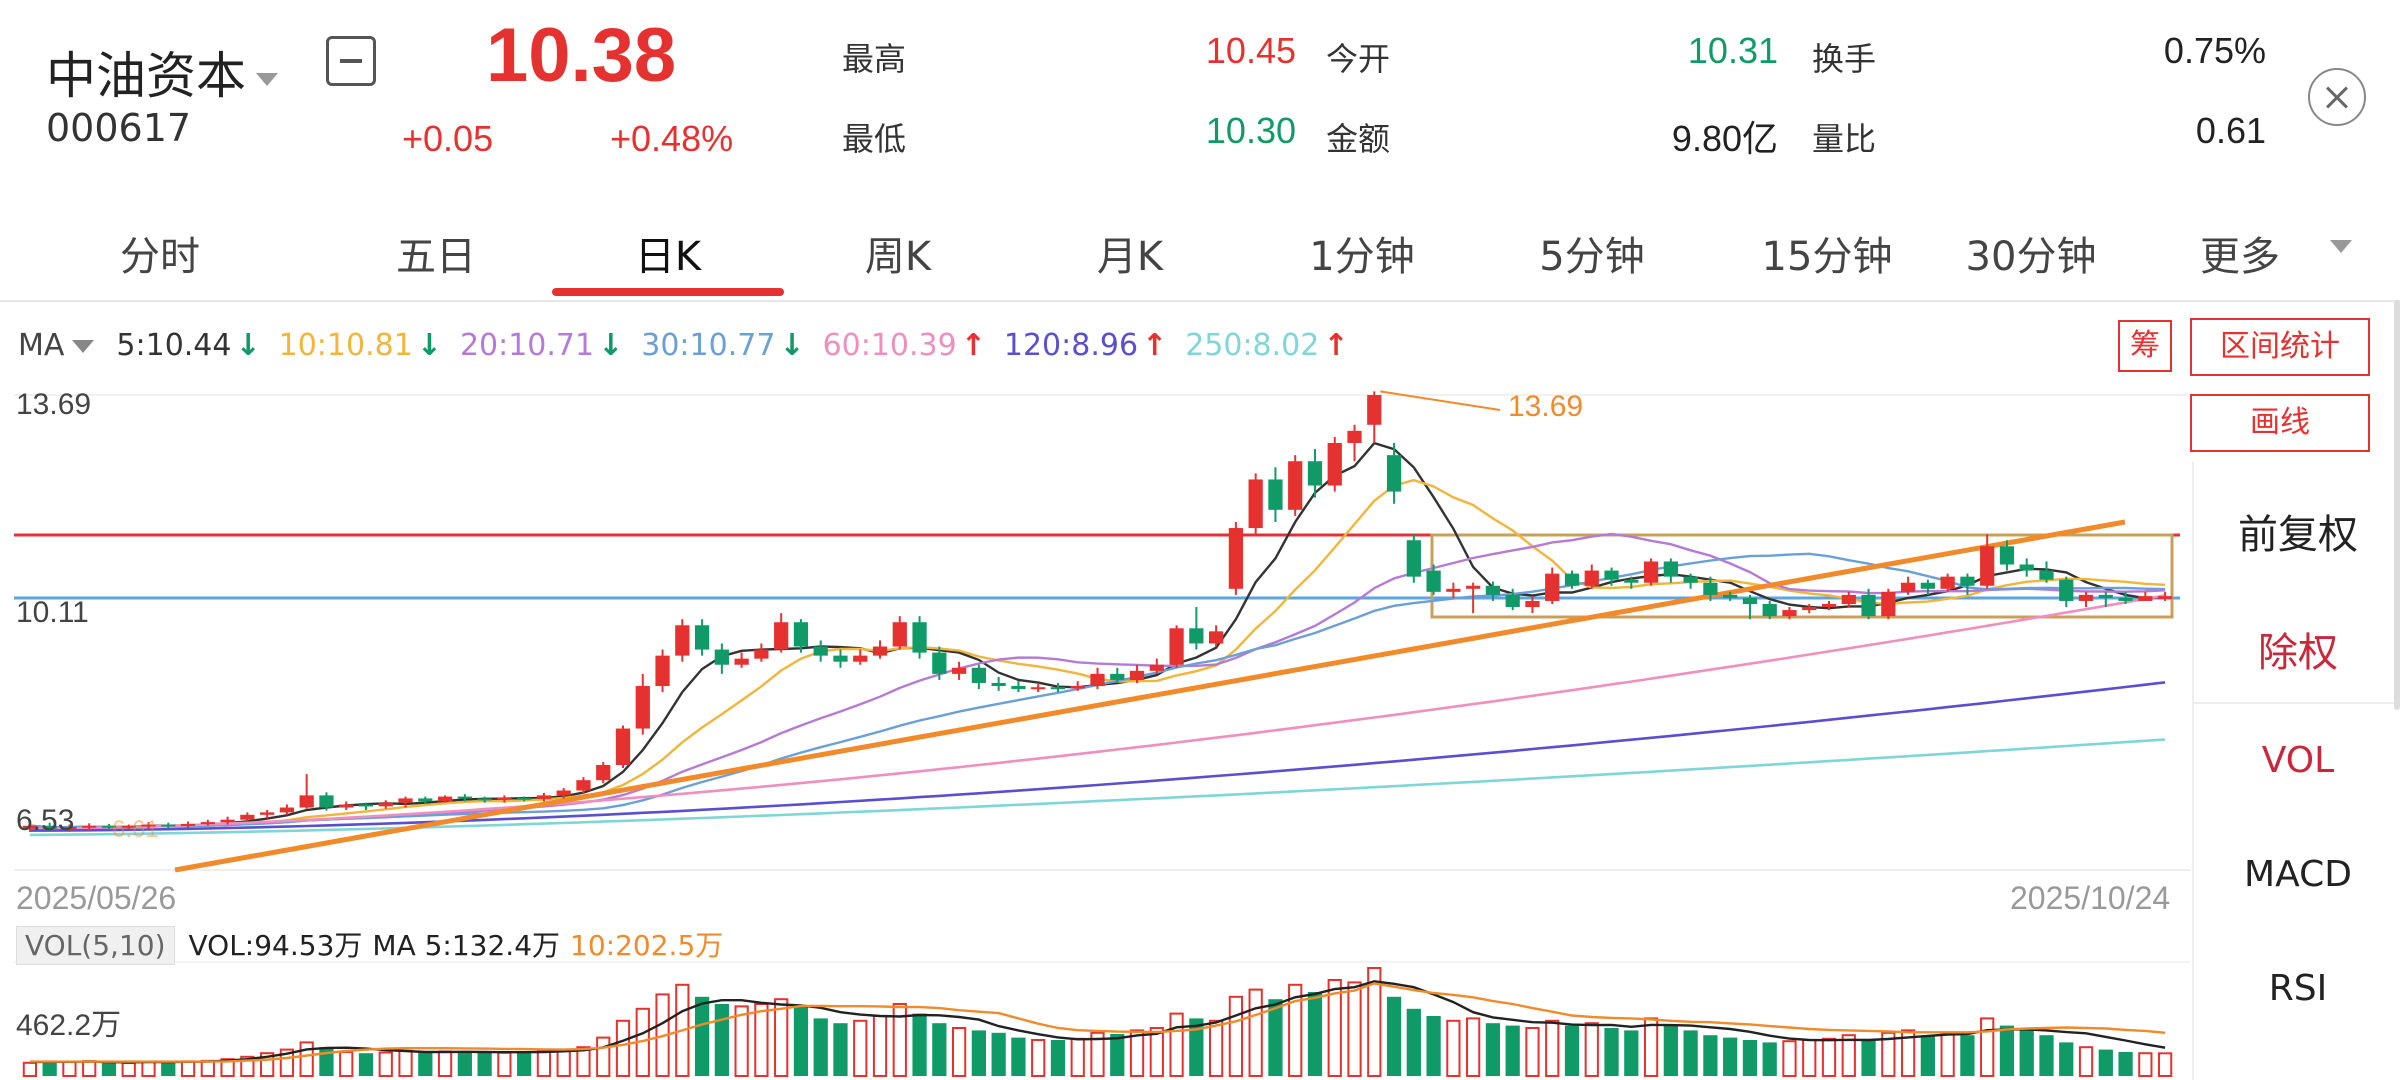 The height and width of the screenshot is (1080, 2400). I want to click on tab-monthly-k: 月K, so click(1130, 257).